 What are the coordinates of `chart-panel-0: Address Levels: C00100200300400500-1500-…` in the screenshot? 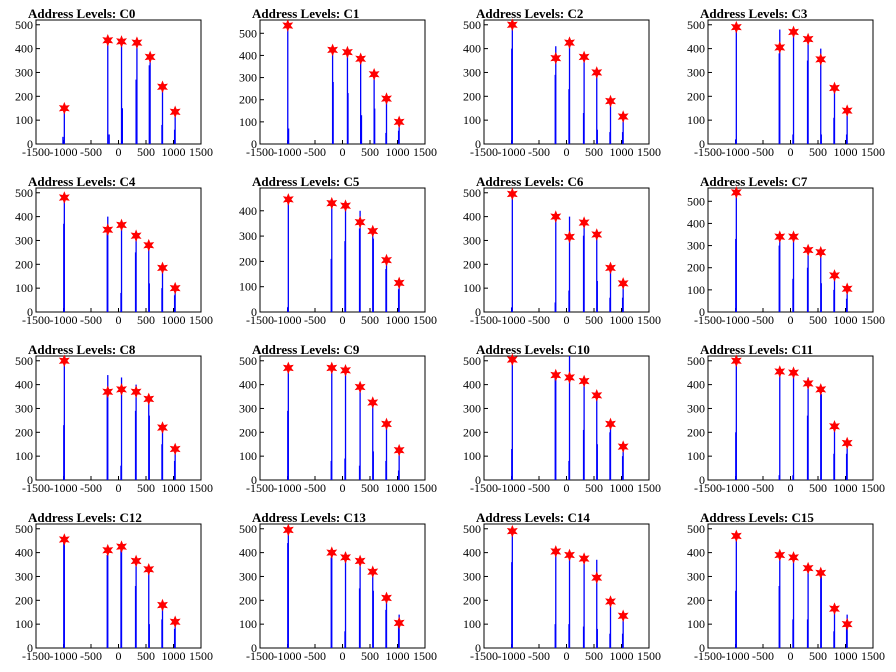 It's located at (114, 82).